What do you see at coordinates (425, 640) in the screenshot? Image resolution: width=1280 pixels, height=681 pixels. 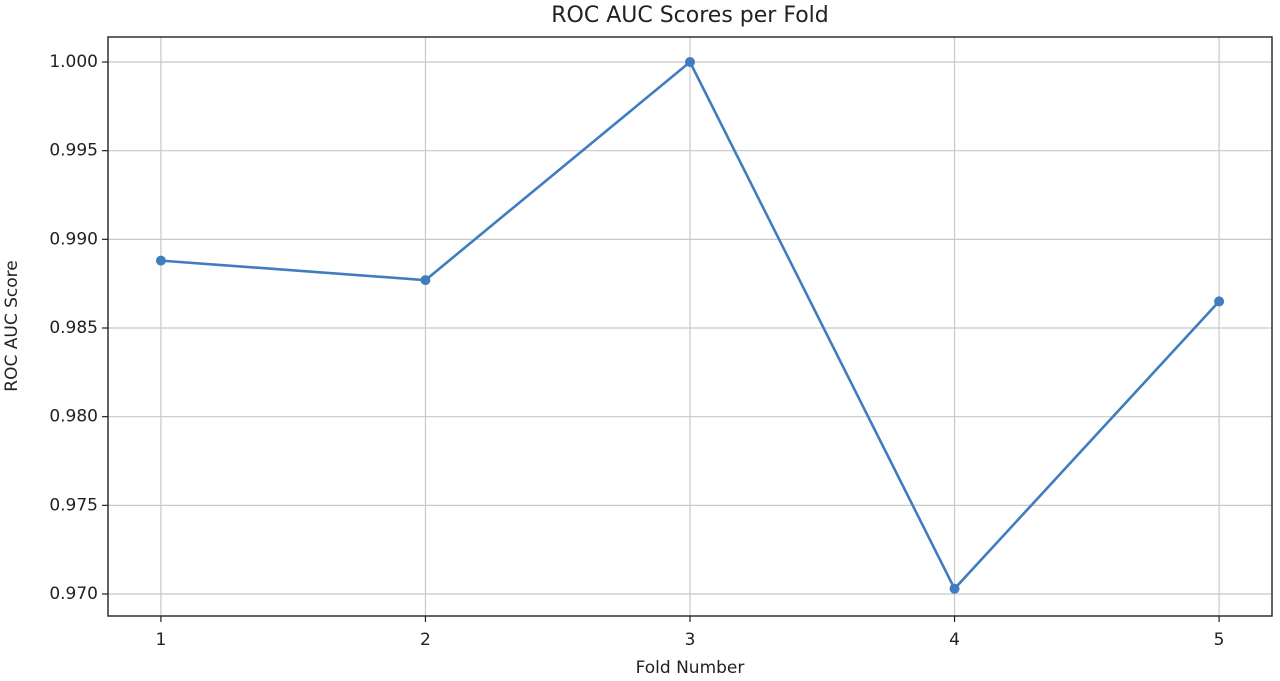 I see `x-tick-label: 2` at bounding box center [425, 640].